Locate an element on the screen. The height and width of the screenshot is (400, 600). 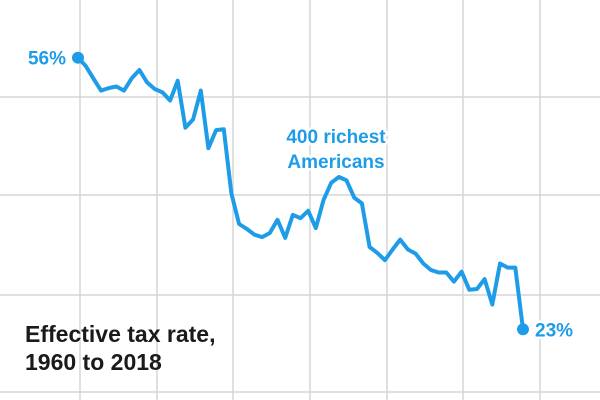
end-value-label: 23% is located at coordinates (554, 330).